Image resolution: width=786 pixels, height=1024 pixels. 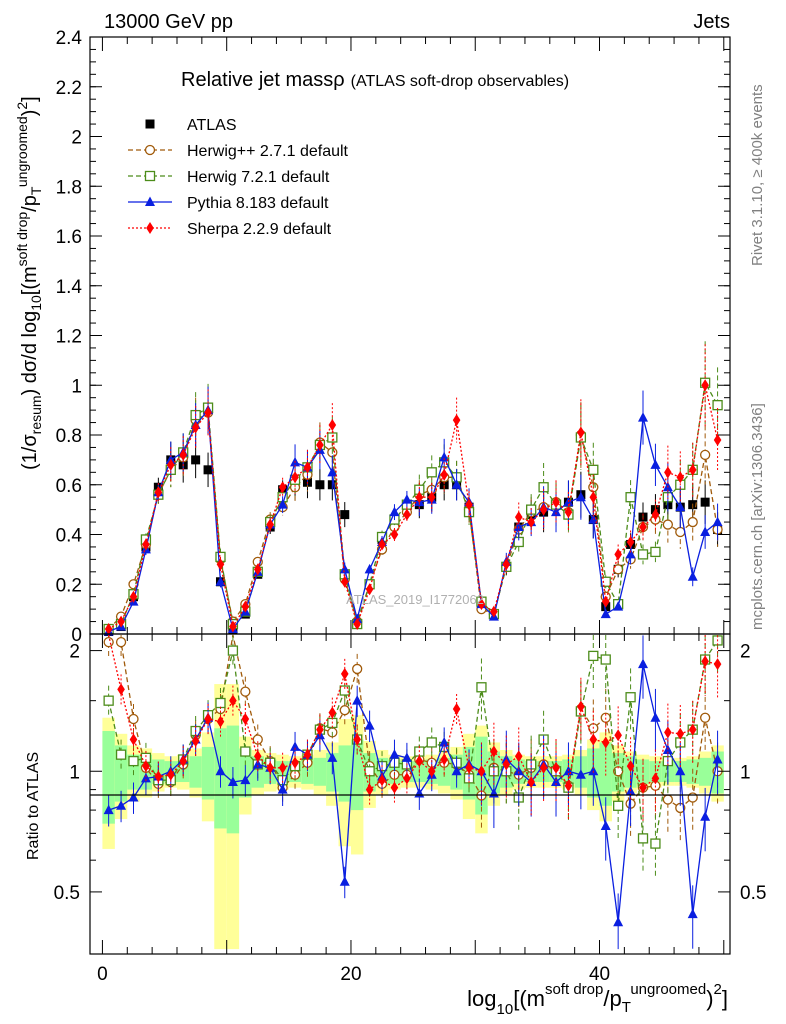 I want to click on x-axis-title: log10[(msoft drop/pTungroomed)2], so click(x=597, y=999).